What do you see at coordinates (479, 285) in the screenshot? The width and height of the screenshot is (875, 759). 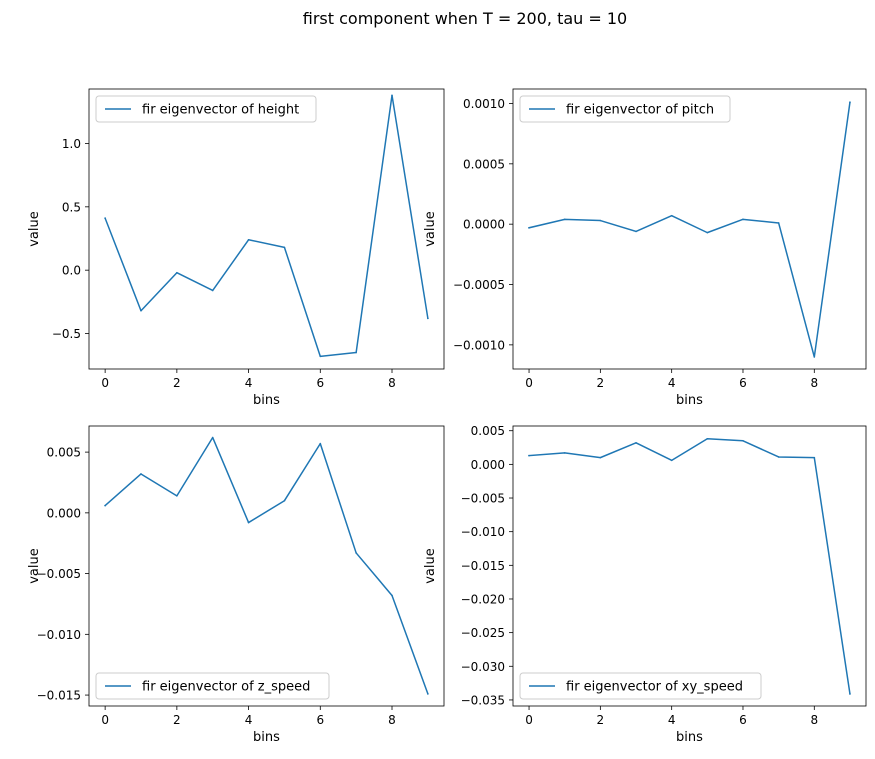 I see `y-tick-label: −0.0005` at bounding box center [479, 285].